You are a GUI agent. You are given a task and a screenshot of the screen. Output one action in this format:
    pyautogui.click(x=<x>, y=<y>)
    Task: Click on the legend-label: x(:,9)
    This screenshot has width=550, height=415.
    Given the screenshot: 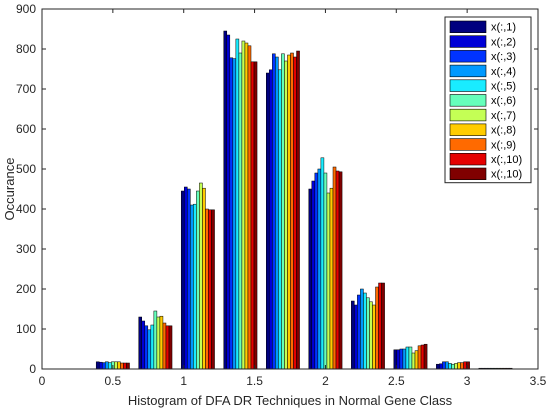 What is the action you would take?
    pyautogui.click(x=503, y=145)
    